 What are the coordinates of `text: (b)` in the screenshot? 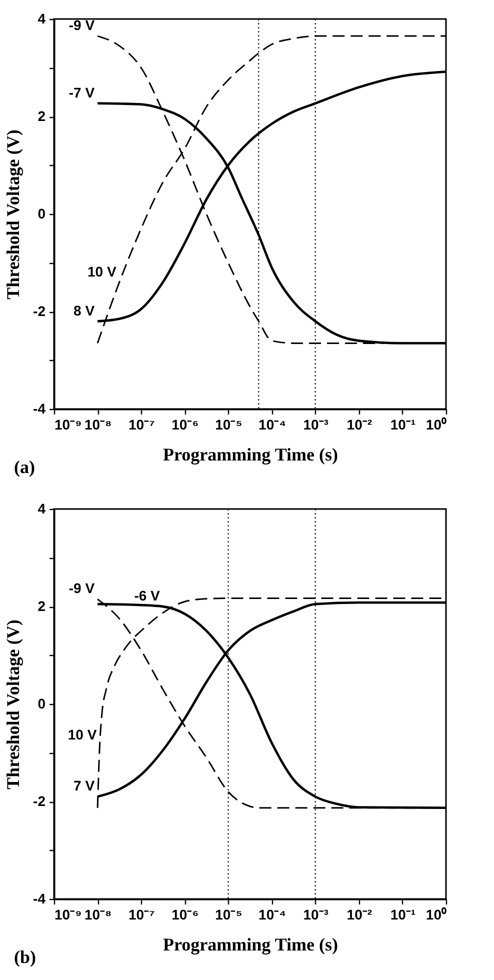 It's located at (25, 957).